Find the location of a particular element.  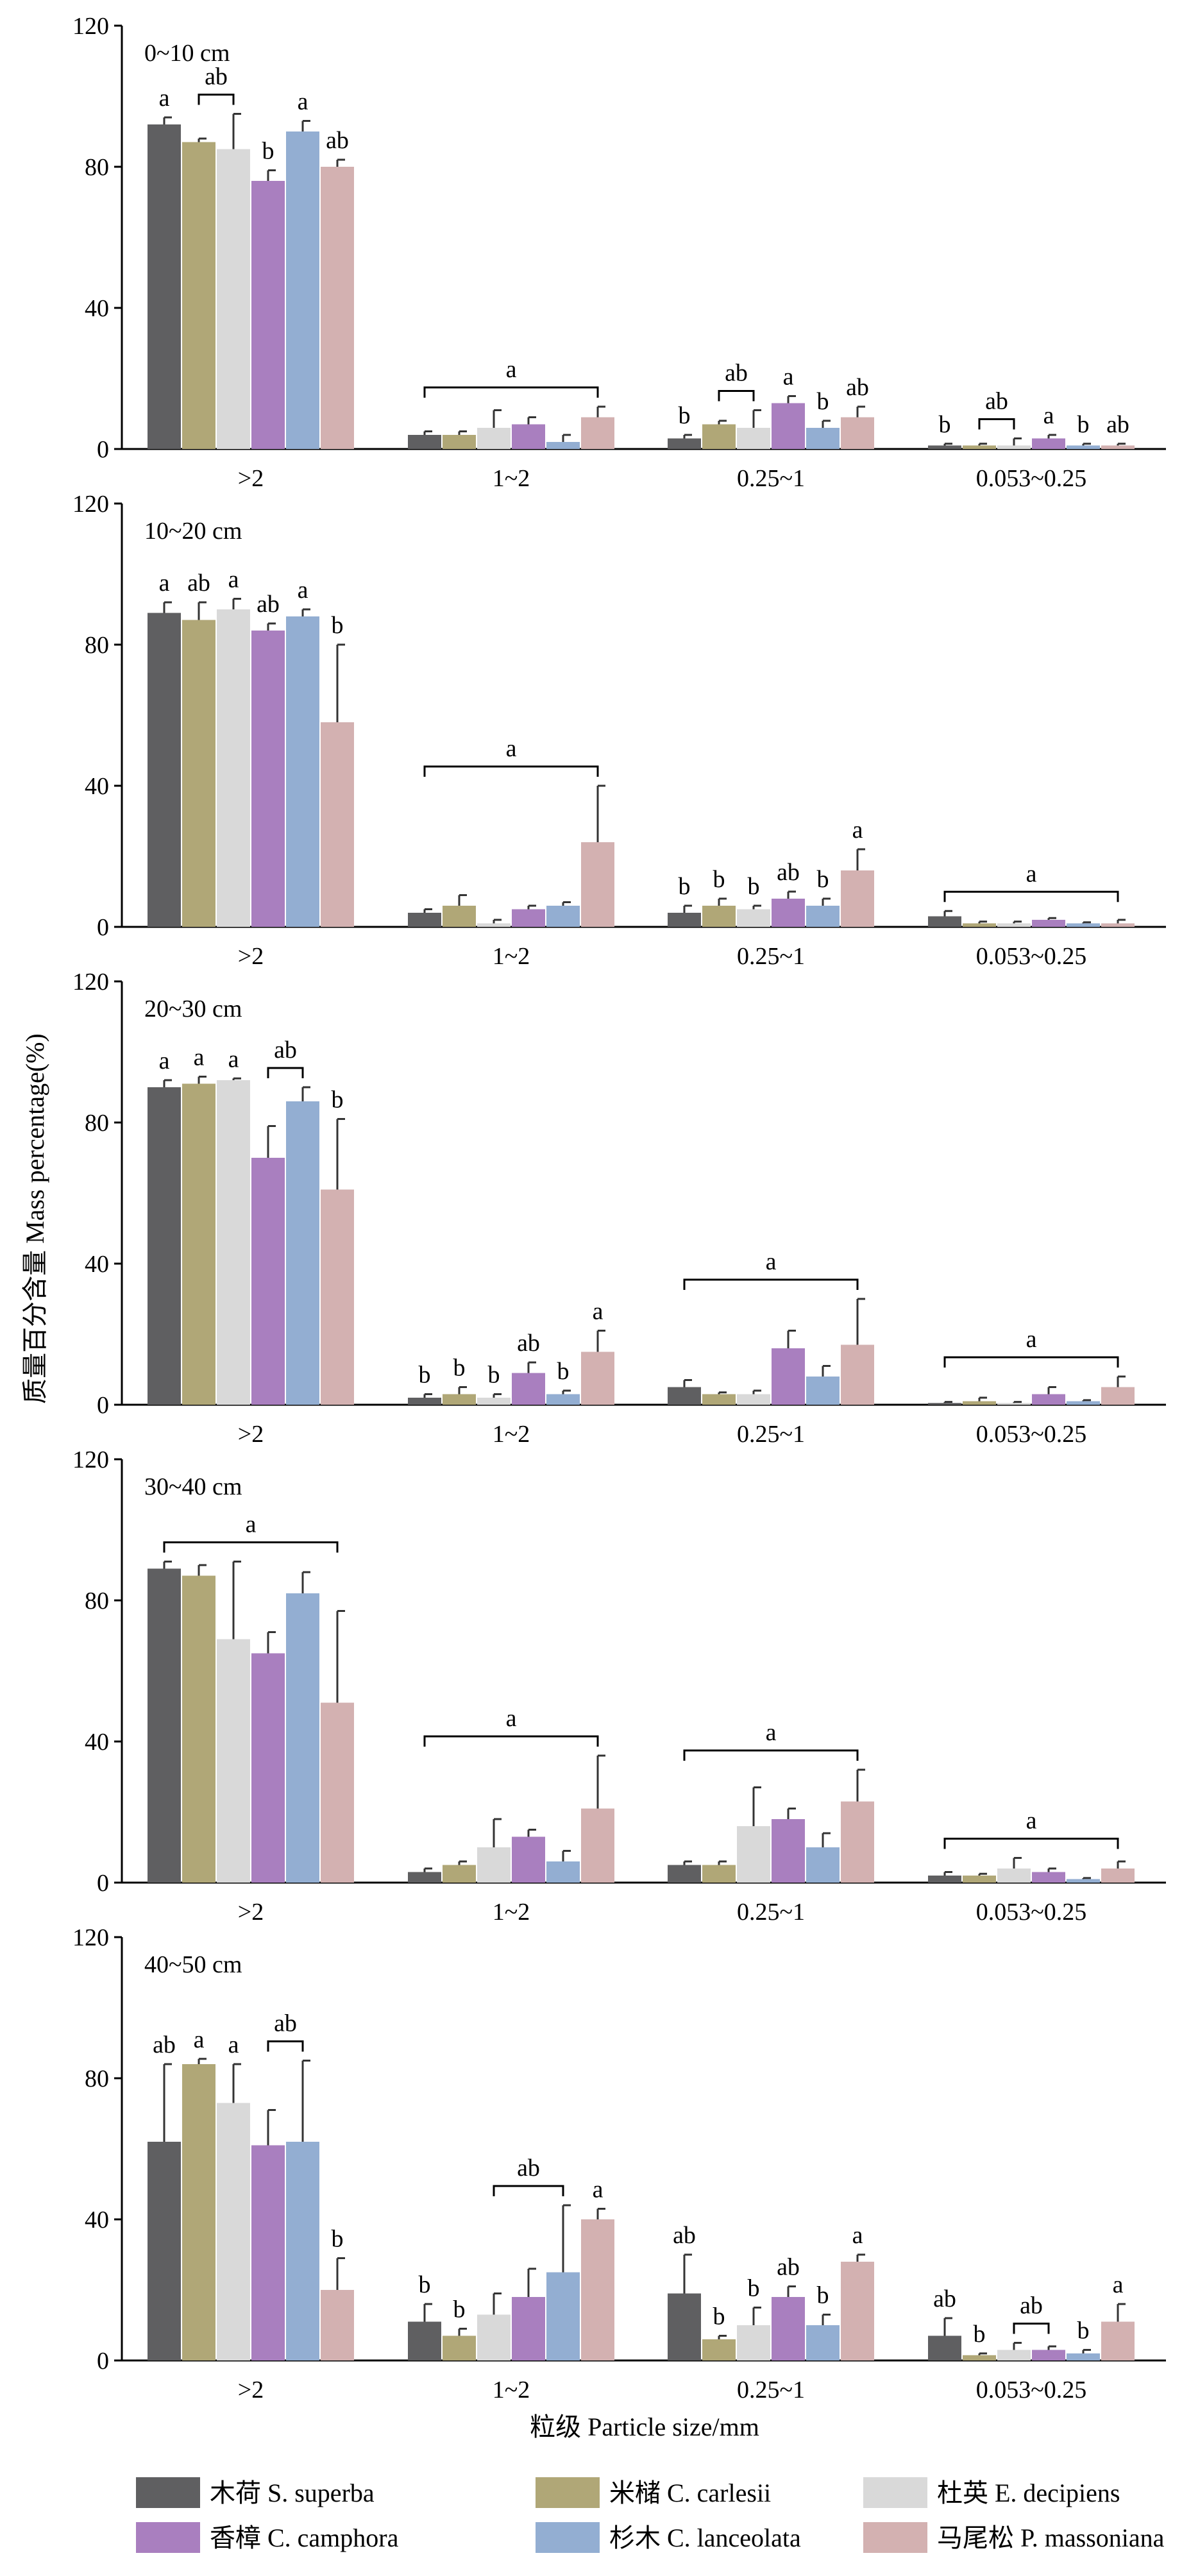

legend-item: 香樟 C. camphora is located at coordinates (267, 2537).